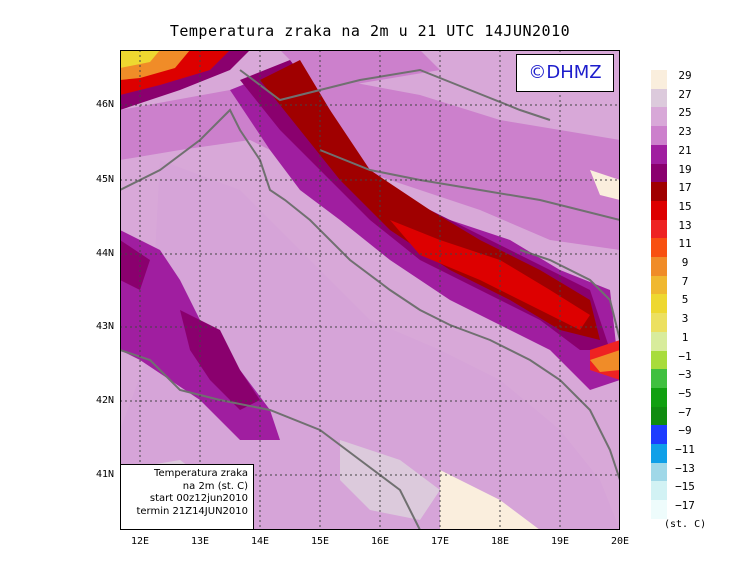 This screenshot has width=740, height=582. Describe the element at coordinates (105, 179) in the screenshot. I see `lat-label-45n: 45N` at that location.